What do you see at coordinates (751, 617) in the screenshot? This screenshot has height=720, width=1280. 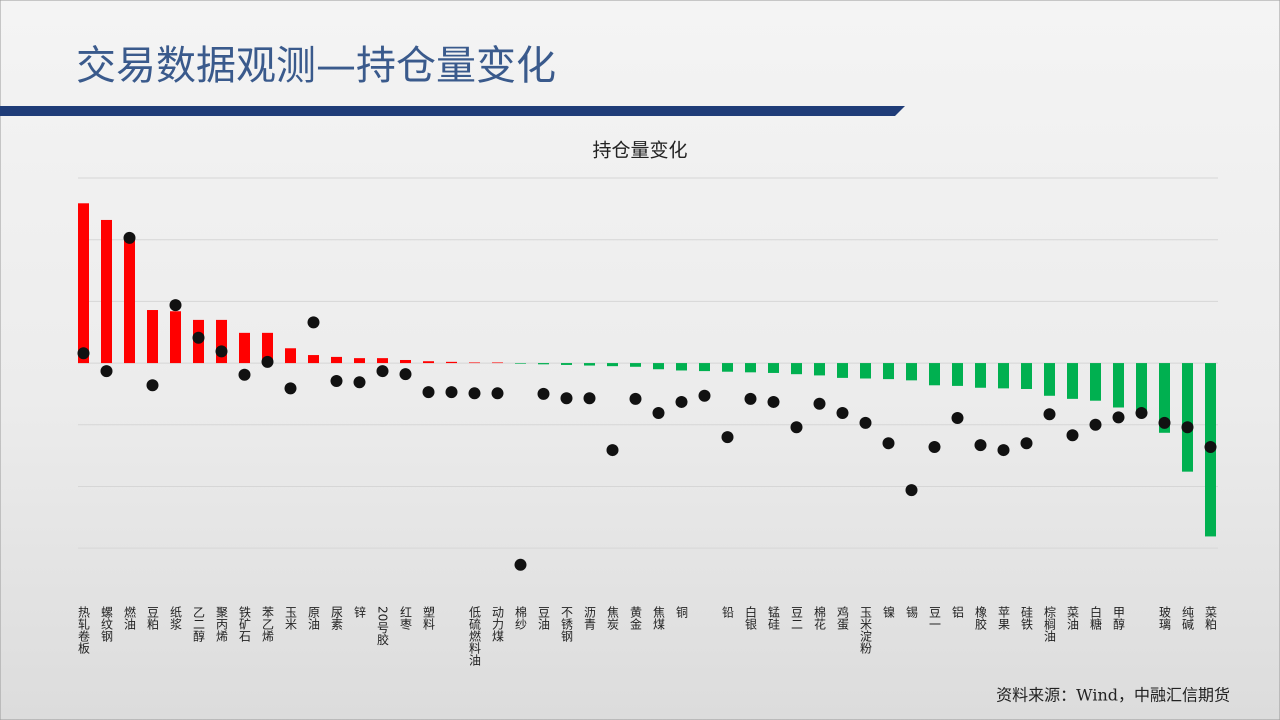 I see `x-tick-label: 白银` at bounding box center [751, 617].